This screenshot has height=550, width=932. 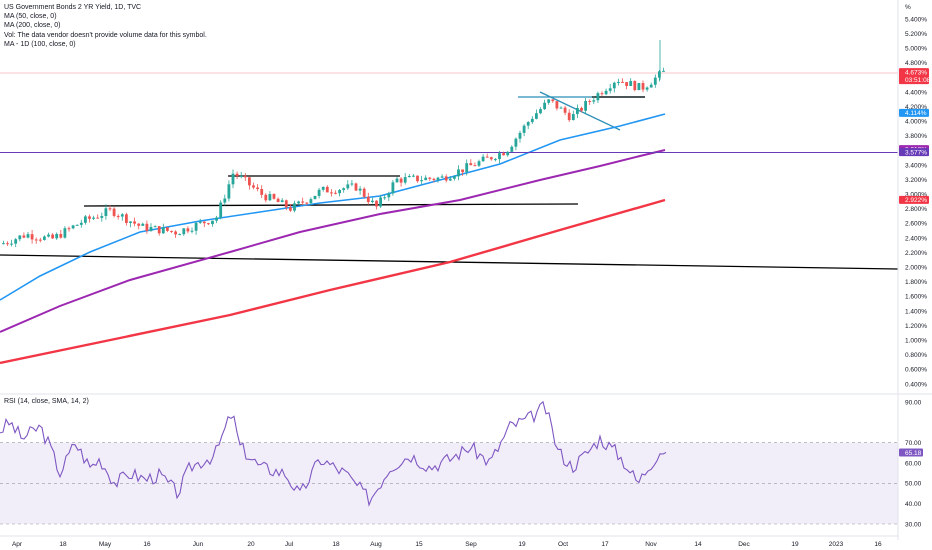 I want to click on time-tick-label: Dec, so click(x=744, y=544).